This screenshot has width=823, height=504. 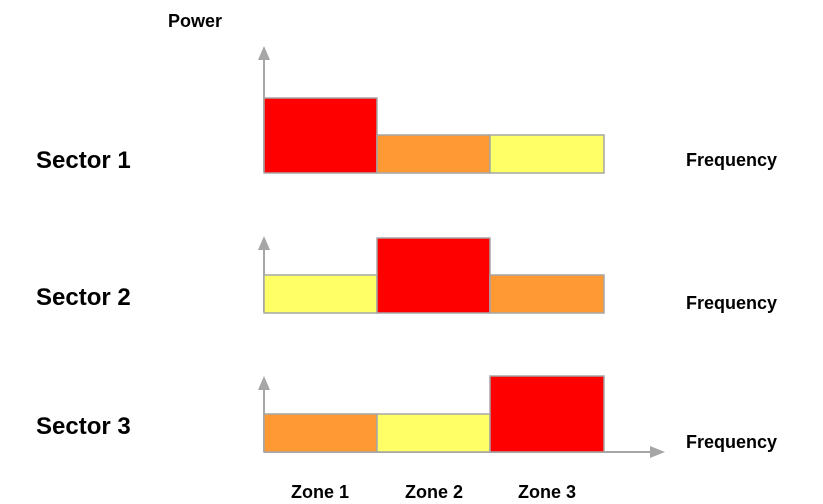 What do you see at coordinates (195, 21) in the screenshot?
I see `power-axis-label: Power` at bounding box center [195, 21].